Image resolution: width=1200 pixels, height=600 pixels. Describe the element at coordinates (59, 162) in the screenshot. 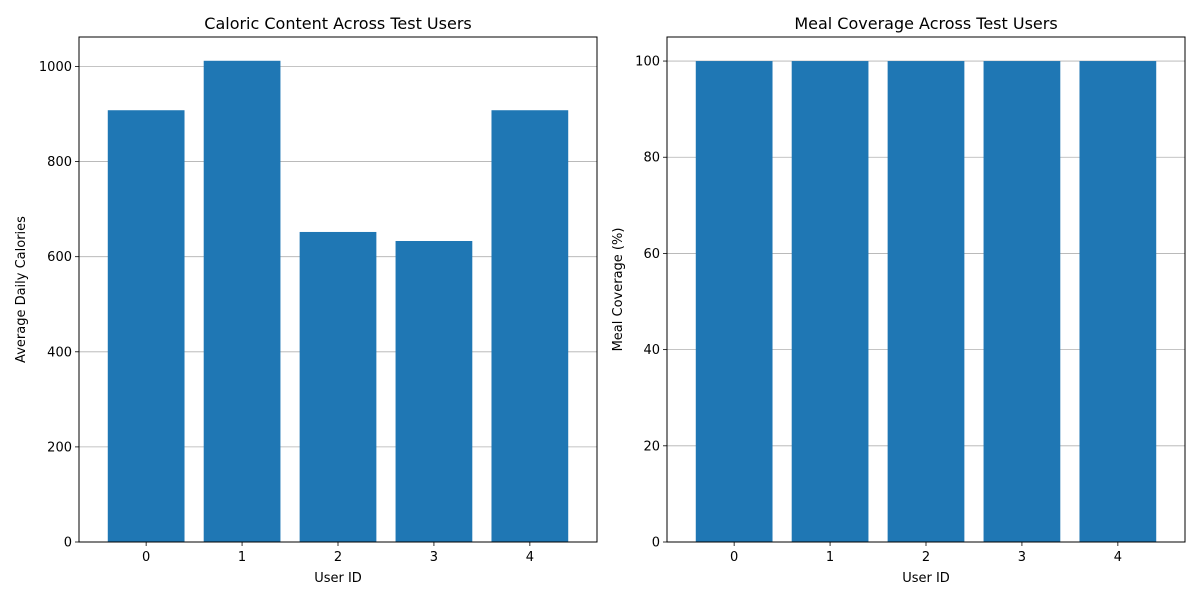

I see `y-tick-label: 800` at that location.